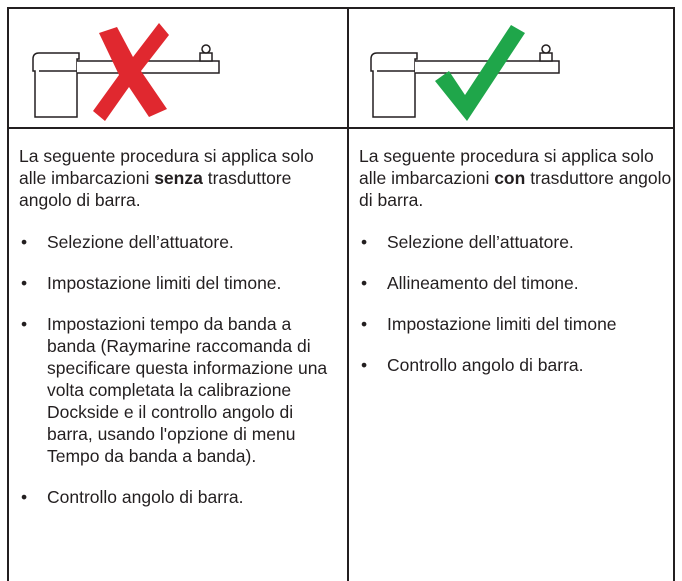 This screenshot has height=581, width=682. What do you see at coordinates (341, 128) in the screenshot?
I see `row-divider` at bounding box center [341, 128].